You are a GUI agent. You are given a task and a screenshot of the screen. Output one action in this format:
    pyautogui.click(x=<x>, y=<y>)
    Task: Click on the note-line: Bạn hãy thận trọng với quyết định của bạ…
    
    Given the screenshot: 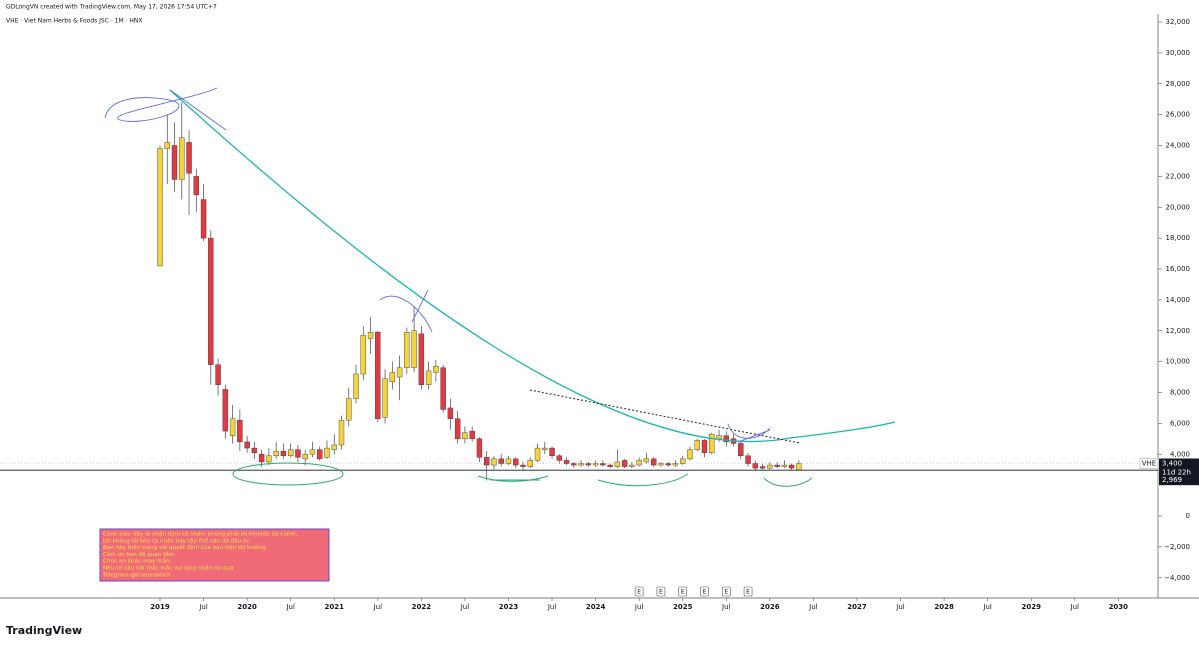 What is the action you would take?
    pyautogui.click(x=185, y=547)
    